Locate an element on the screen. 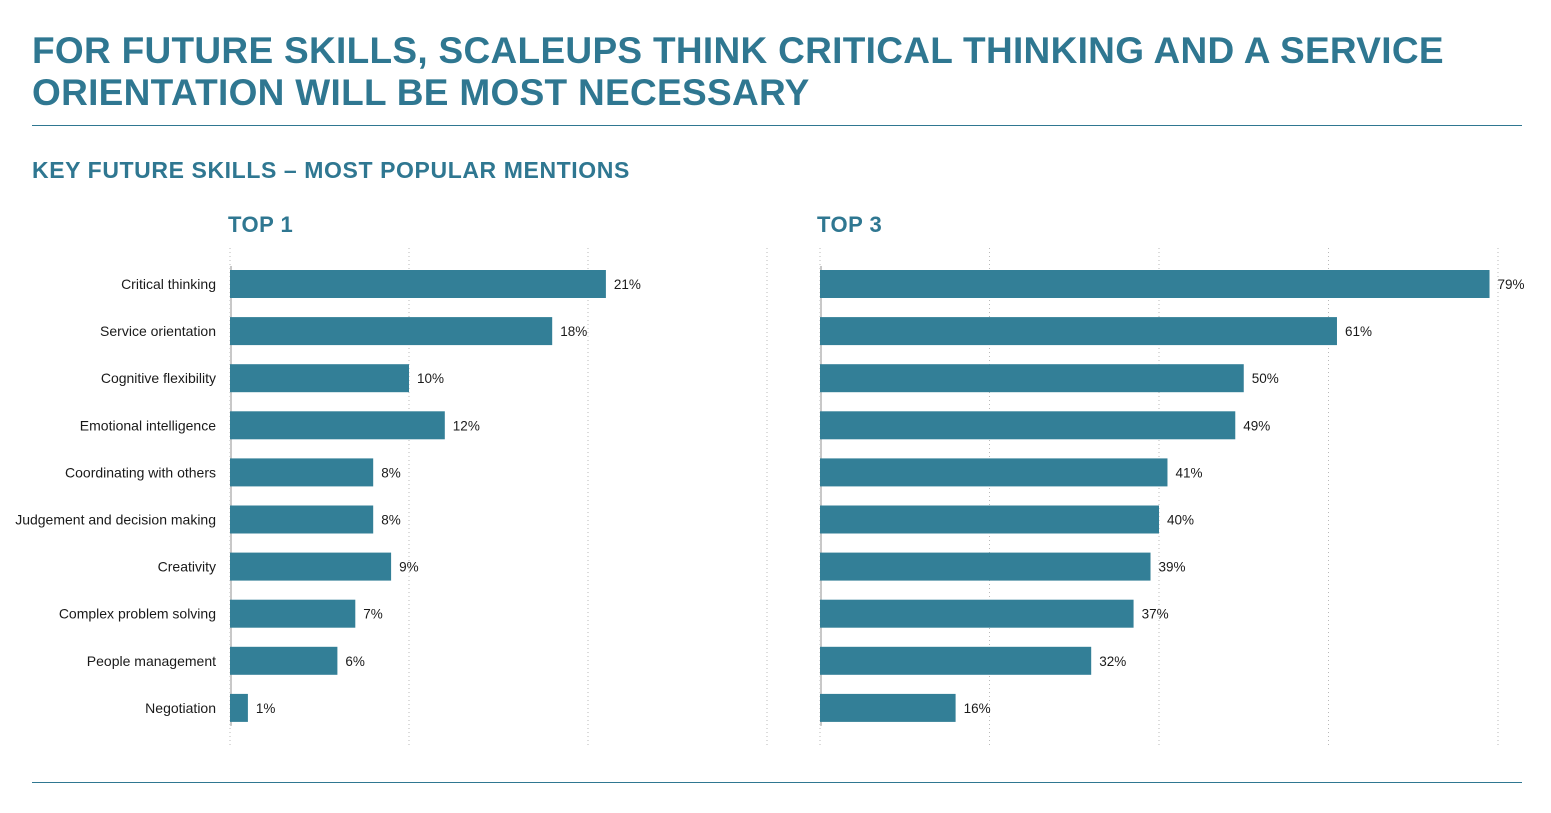 This screenshot has width=1551, height=813. category-label-5: Judgement and decision making is located at coordinates (115, 520).